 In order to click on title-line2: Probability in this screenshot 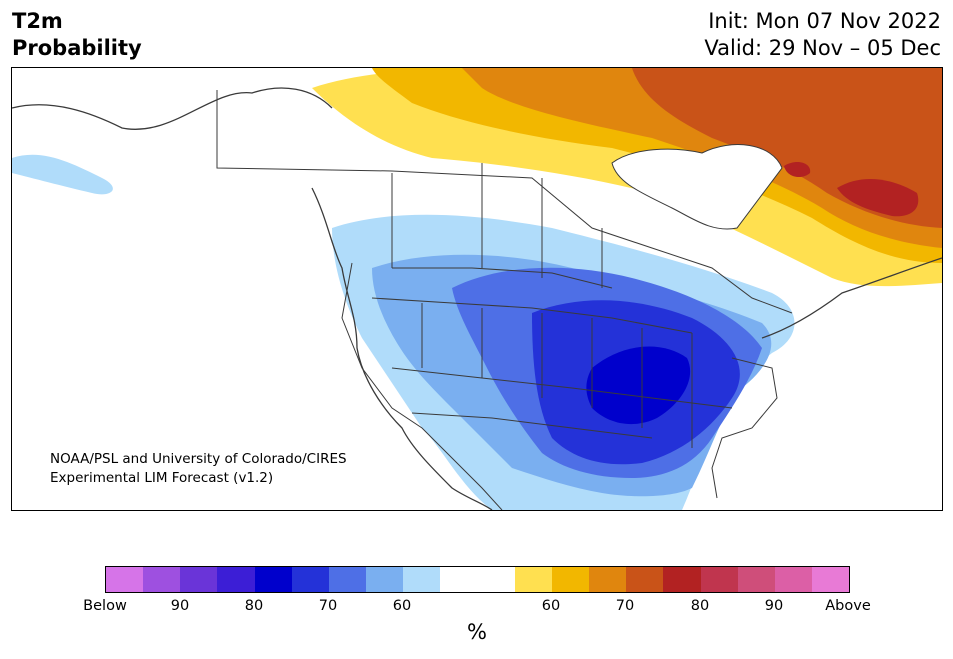, I will do `click(77, 48)`.